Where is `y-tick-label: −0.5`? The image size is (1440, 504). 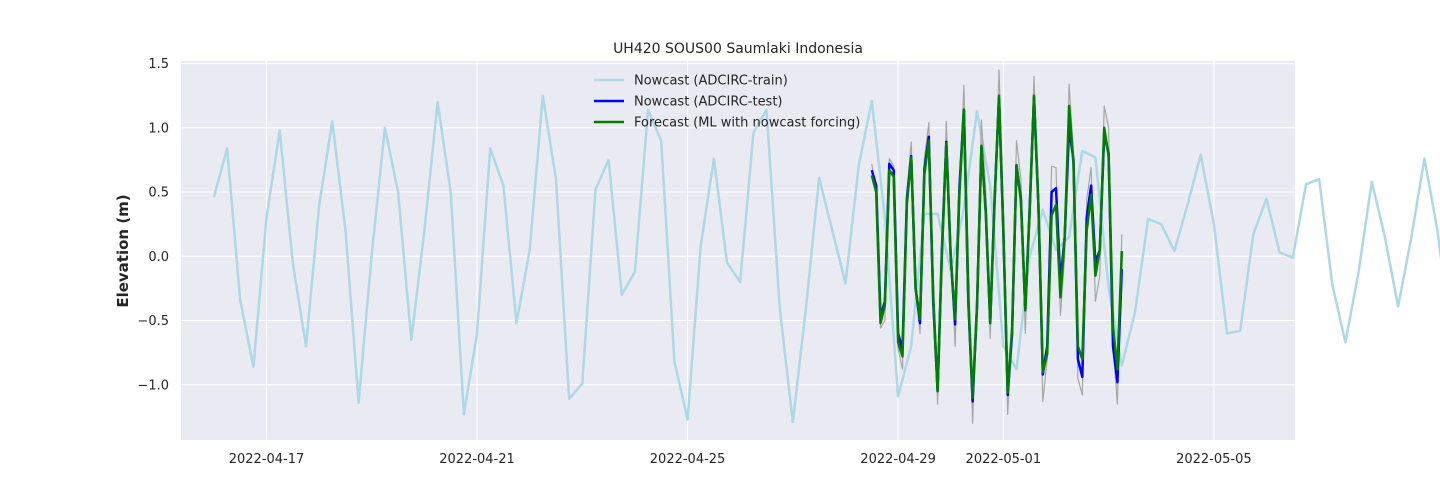
y-tick-label: −0.5 is located at coordinates (153, 321).